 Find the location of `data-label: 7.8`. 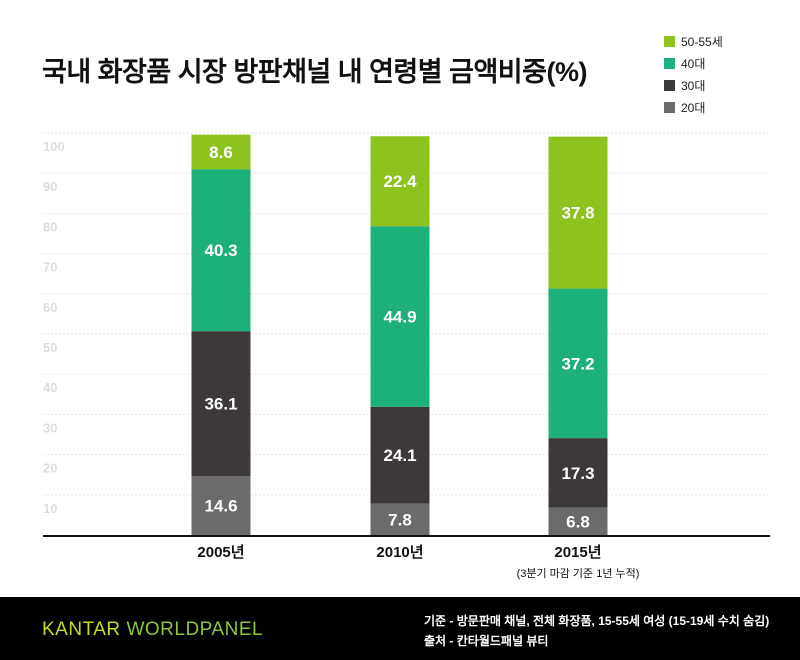

data-label: 7.8 is located at coordinates (400, 519).